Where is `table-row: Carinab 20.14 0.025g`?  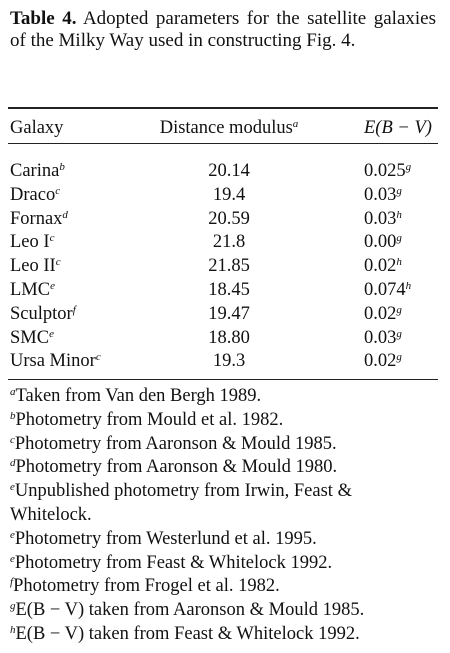
table-row: Carinab 20.14 0.025g is located at coordinates (223, 167).